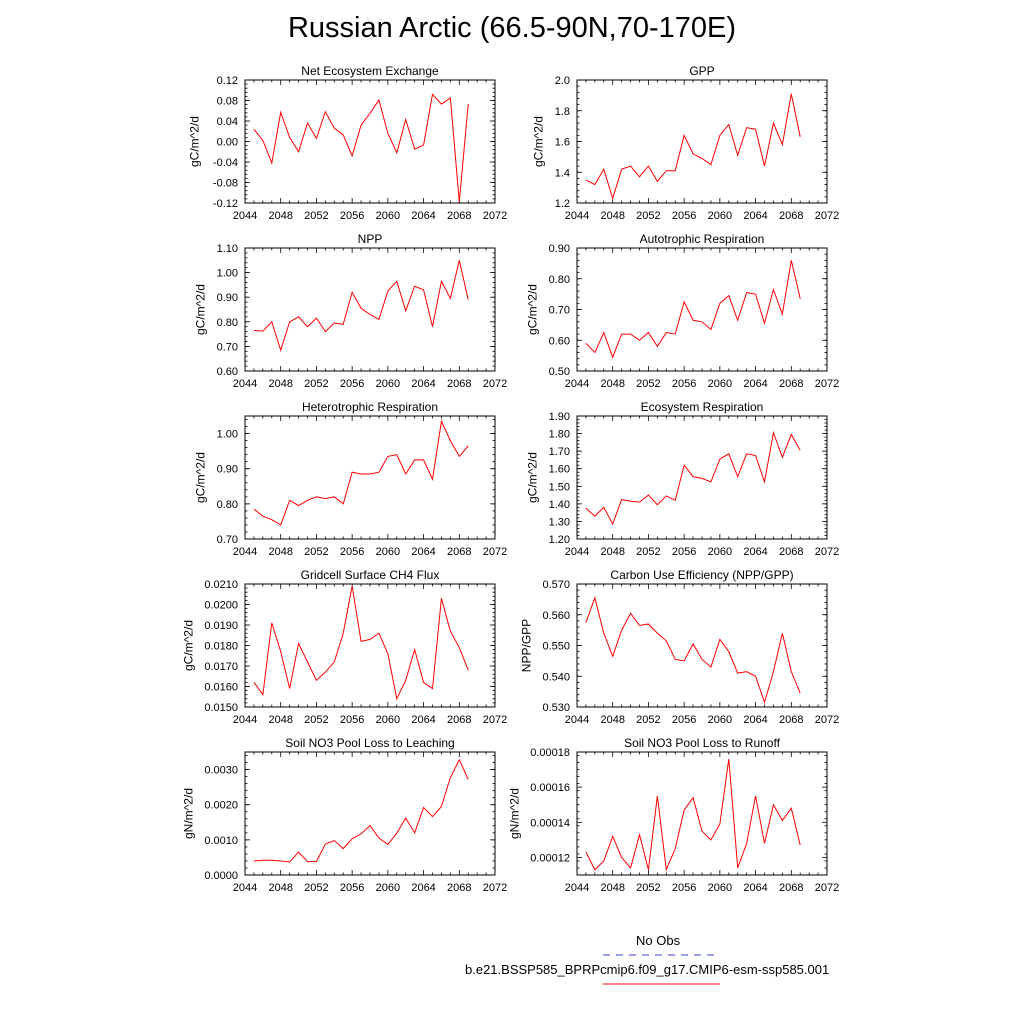 The height and width of the screenshot is (1024, 1024). What do you see at coordinates (227, 143) in the screenshot?
I see `y-tick-label: 0.00` at bounding box center [227, 143].